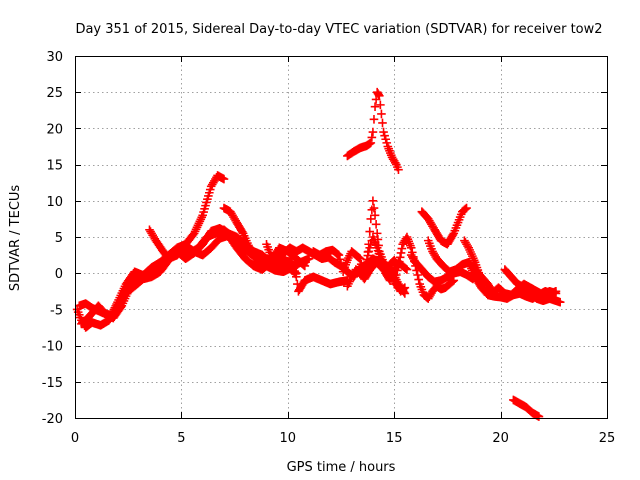  Describe the element at coordinates (75, 438) in the screenshot. I see `x-tick-label: 0` at that location.